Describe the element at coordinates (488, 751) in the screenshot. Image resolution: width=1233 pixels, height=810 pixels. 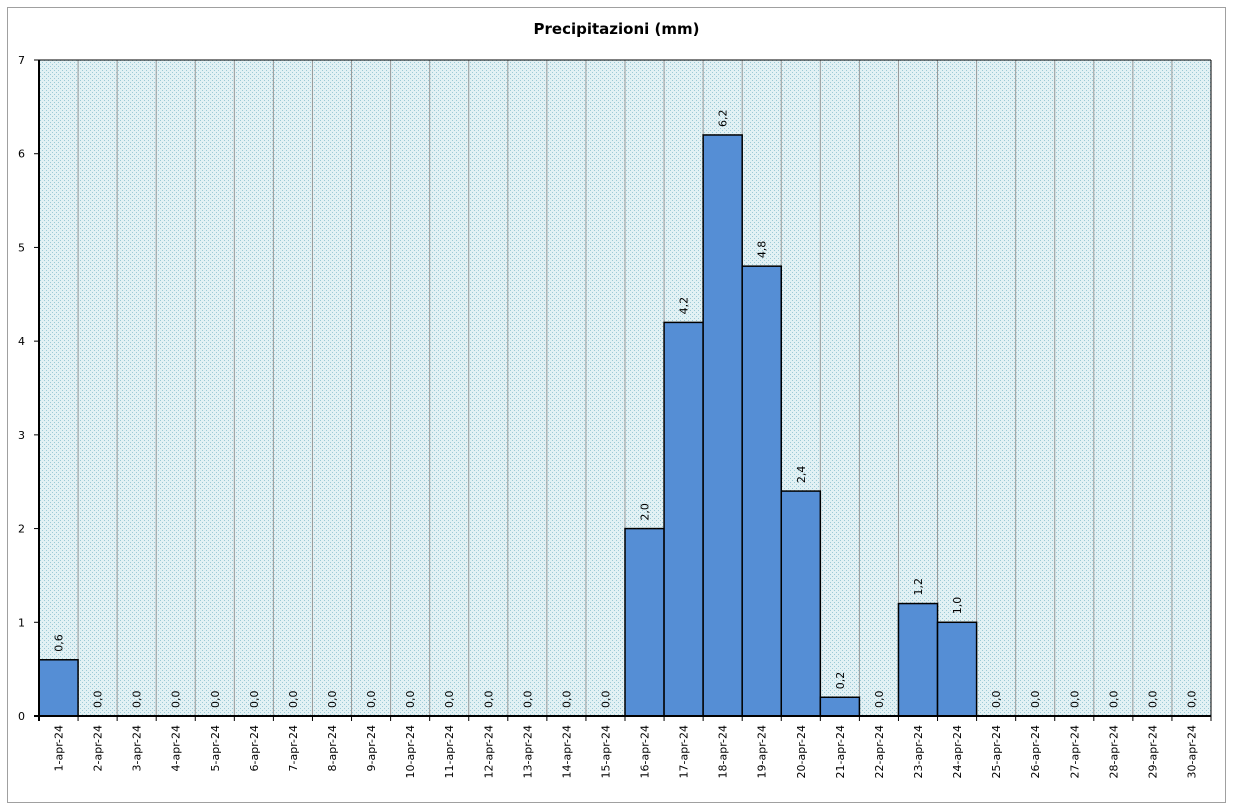
I see `x-tick-label: 12-apr-24` at that location.